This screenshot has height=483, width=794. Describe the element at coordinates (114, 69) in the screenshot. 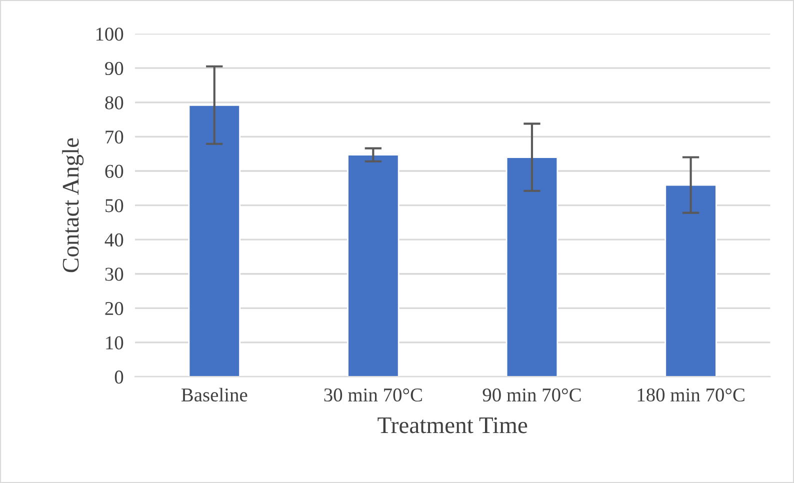

I see `y-tick-label: 90` at that location.